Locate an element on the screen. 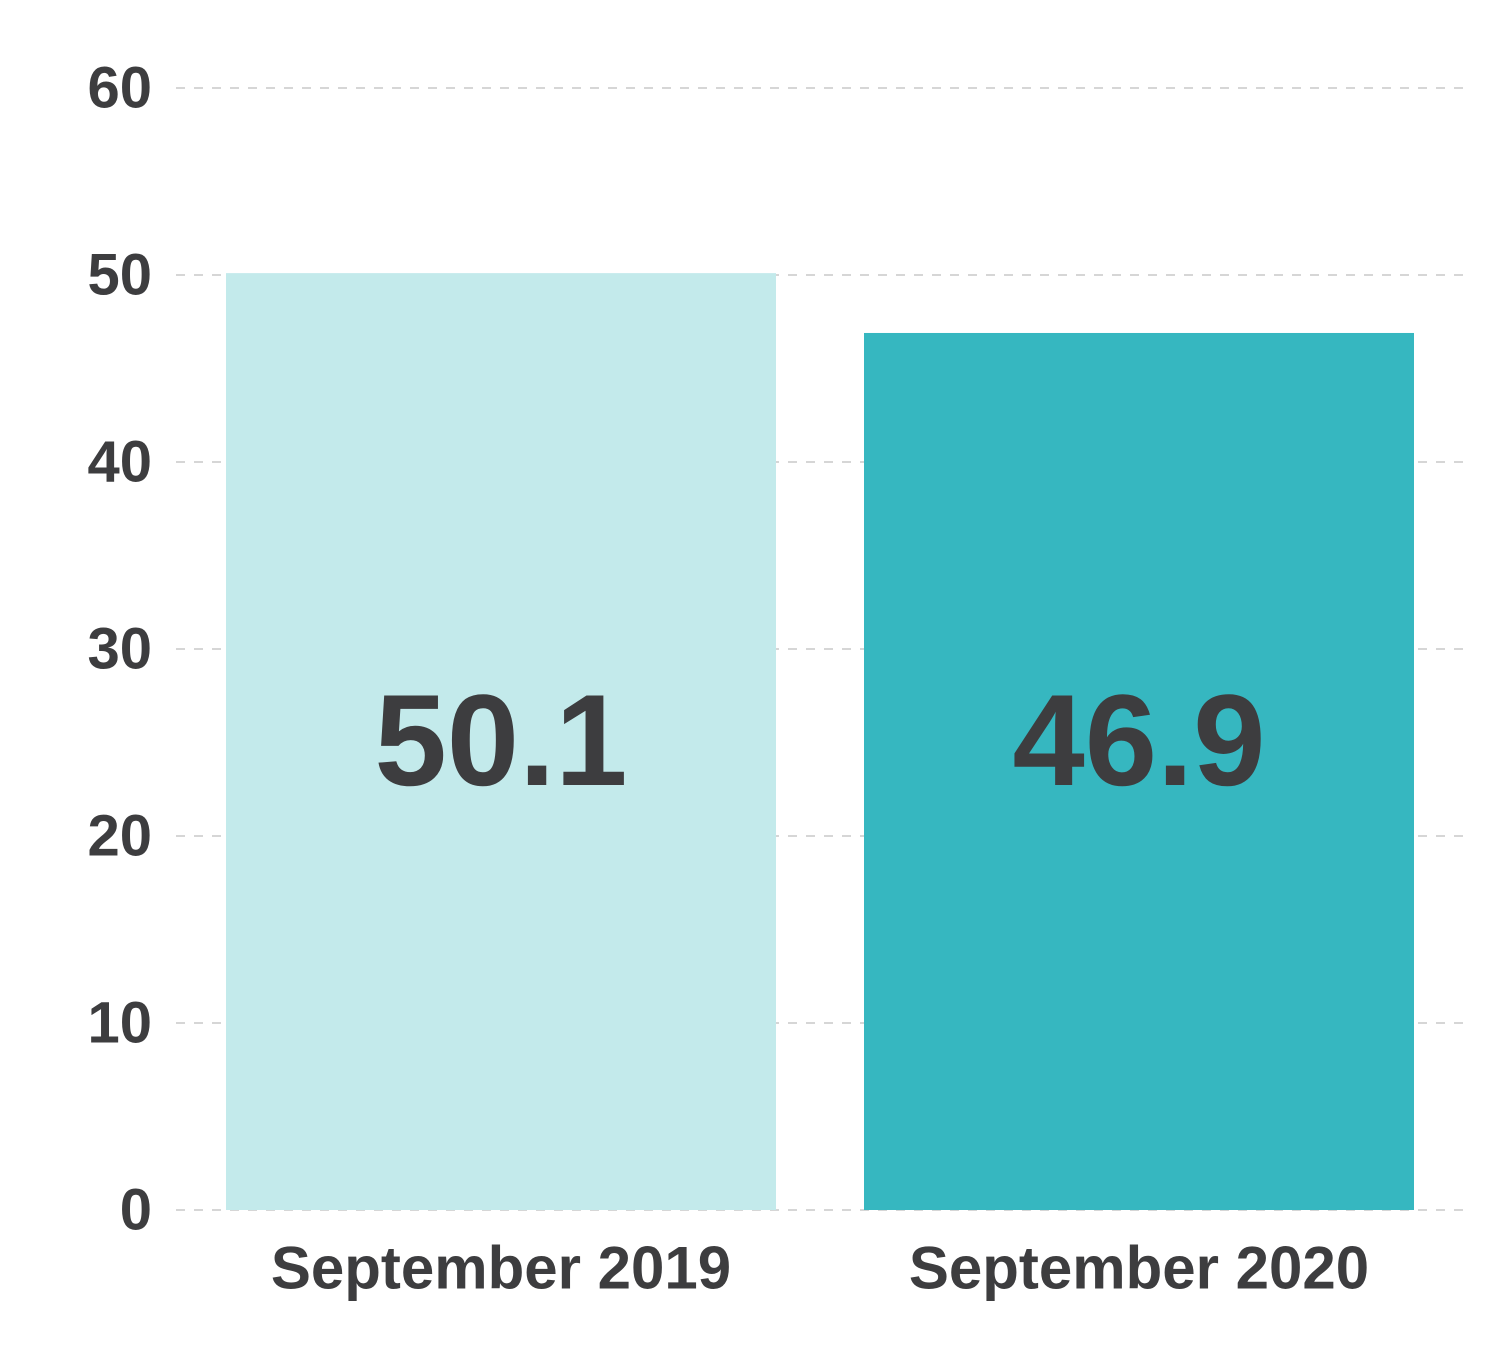 This screenshot has width=1500, height=1352. bar-value-label: 50.1 is located at coordinates (500, 740).